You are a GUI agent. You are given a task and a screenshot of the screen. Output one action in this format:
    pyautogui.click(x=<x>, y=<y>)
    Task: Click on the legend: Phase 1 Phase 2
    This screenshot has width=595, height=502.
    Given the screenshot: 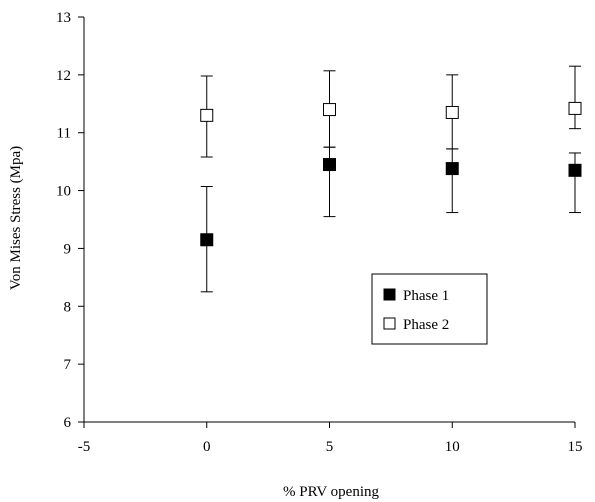 What is the action you would take?
    pyautogui.click(x=429, y=309)
    